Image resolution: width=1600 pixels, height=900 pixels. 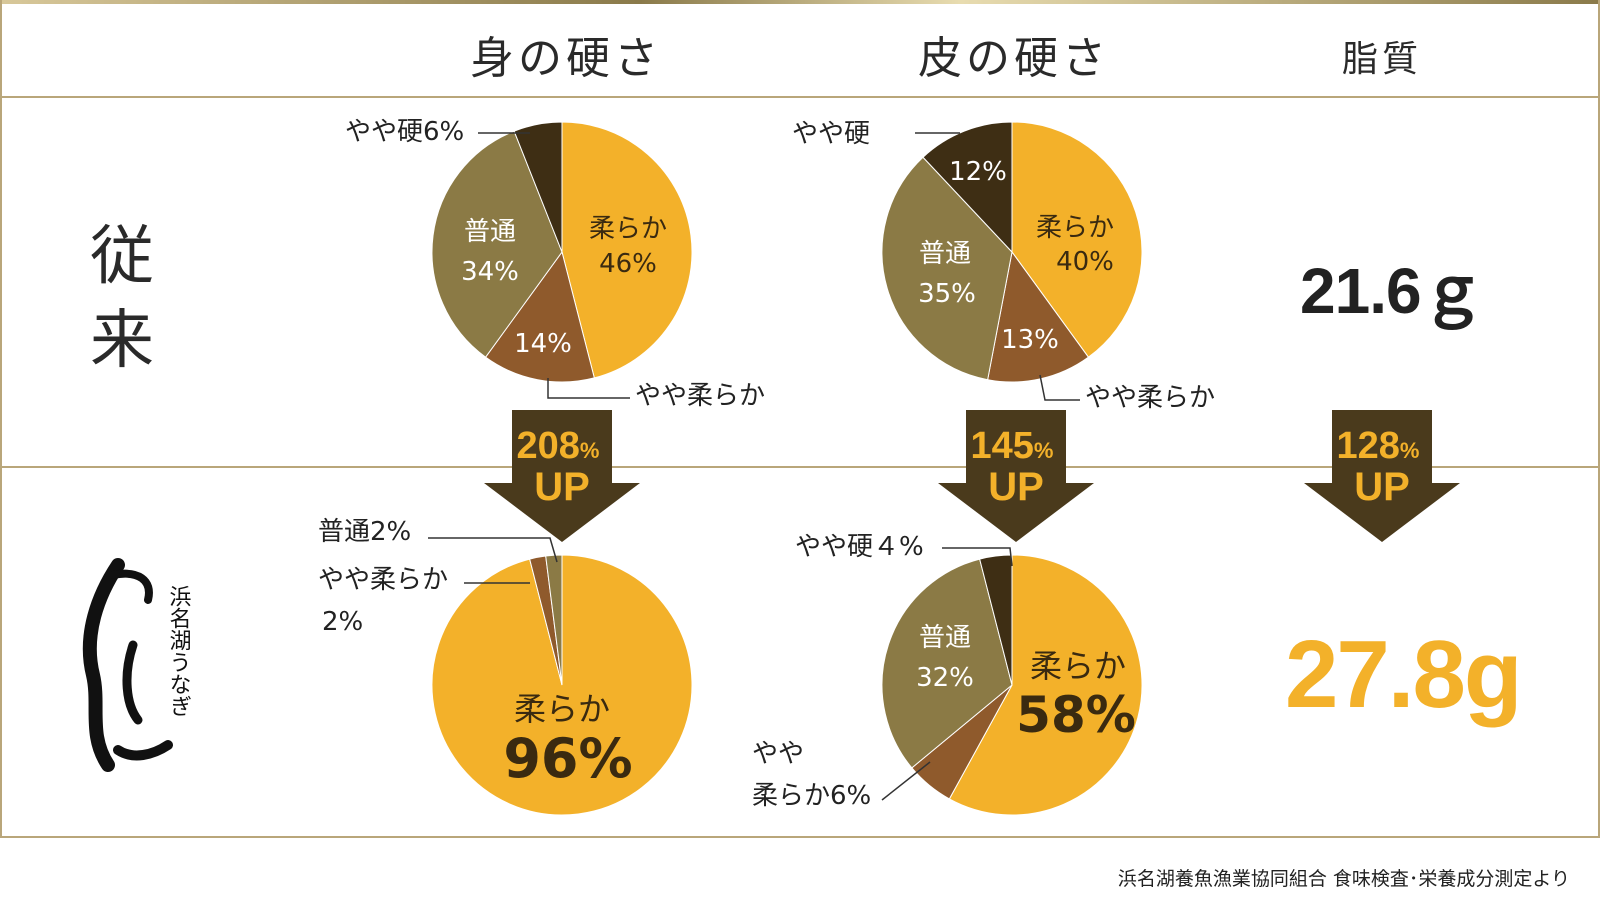 I want to click on p4-slightly-hard-label: やや硬４%, so click(x=859, y=547).